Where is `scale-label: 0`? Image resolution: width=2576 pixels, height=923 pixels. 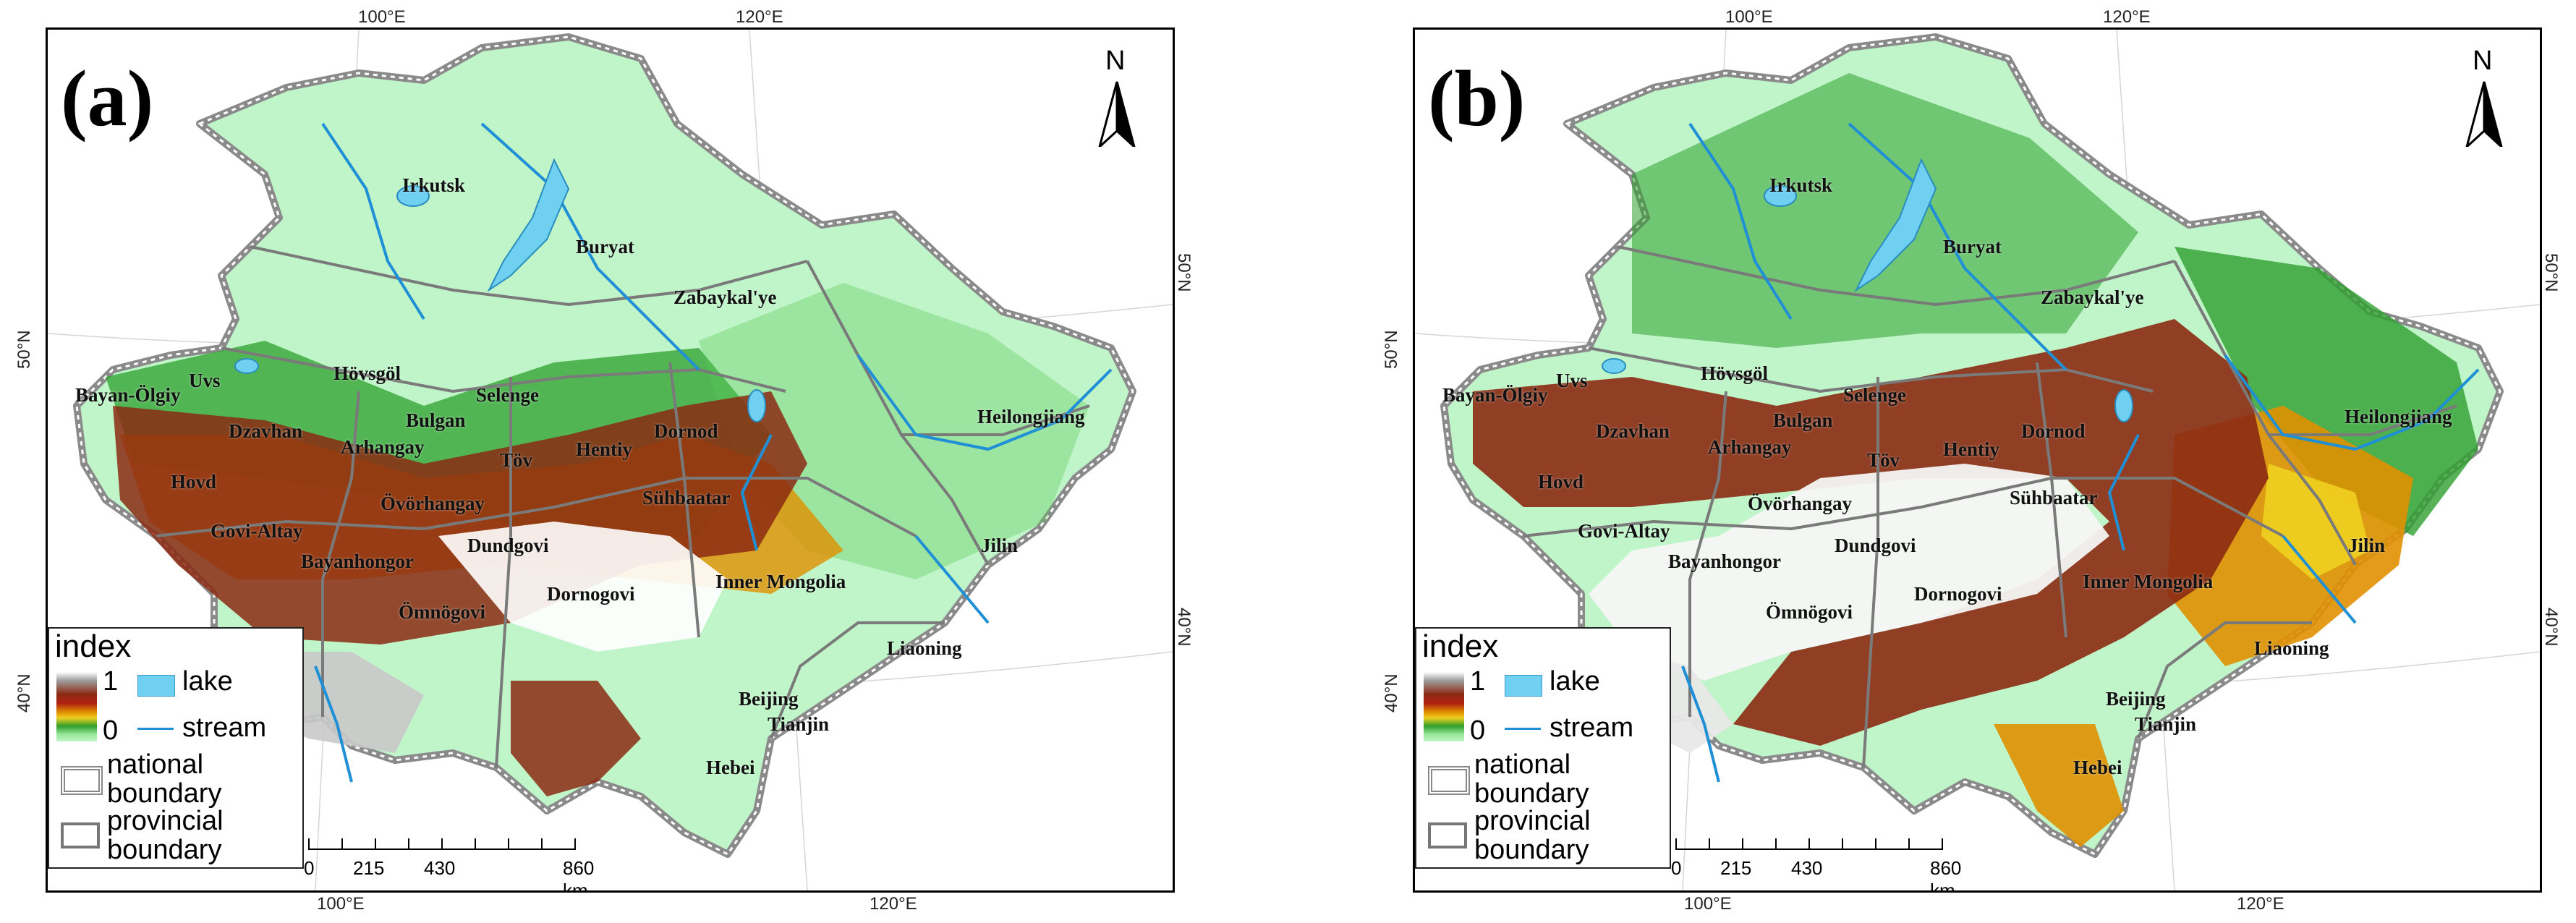 scale-label: 0 is located at coordinates (309, 868).